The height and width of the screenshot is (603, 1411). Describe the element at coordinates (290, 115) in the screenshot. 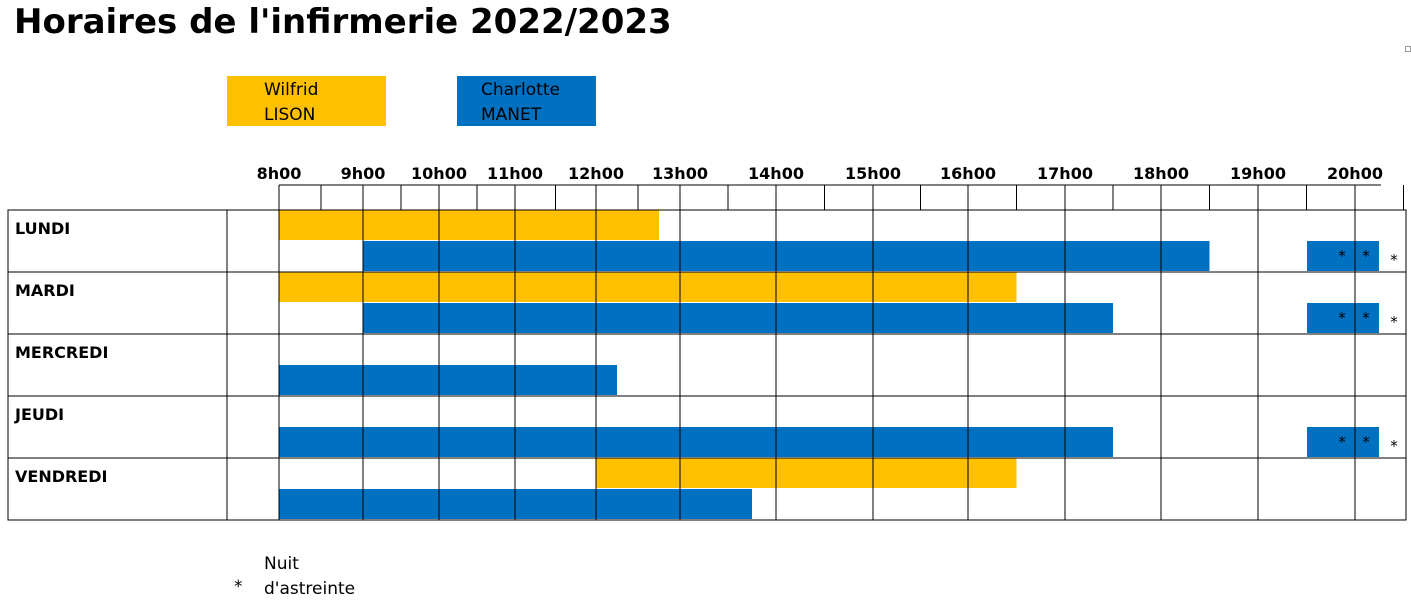

I see `legend-wilfrid-last-name: LISON` at that location.